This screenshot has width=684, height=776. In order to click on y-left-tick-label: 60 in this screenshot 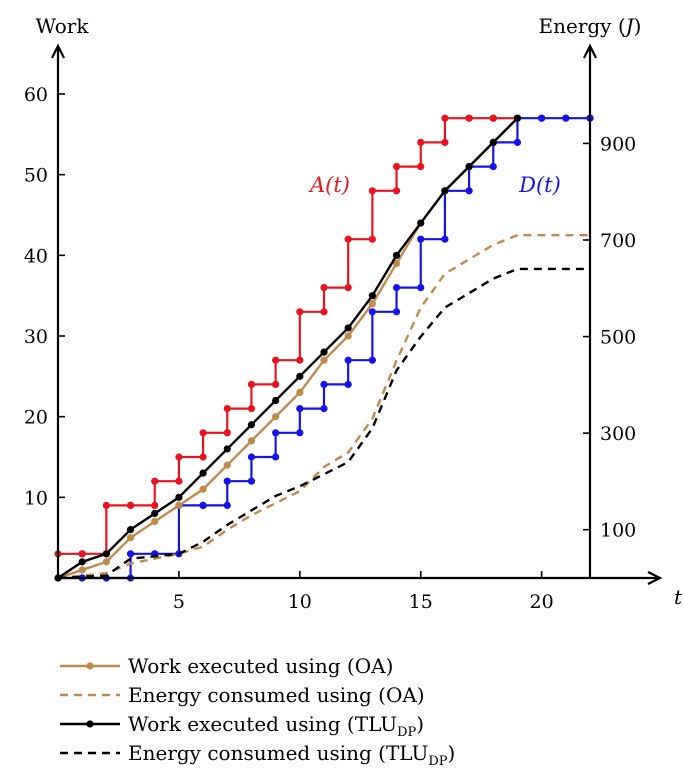, I will do `click(36, 95)`.